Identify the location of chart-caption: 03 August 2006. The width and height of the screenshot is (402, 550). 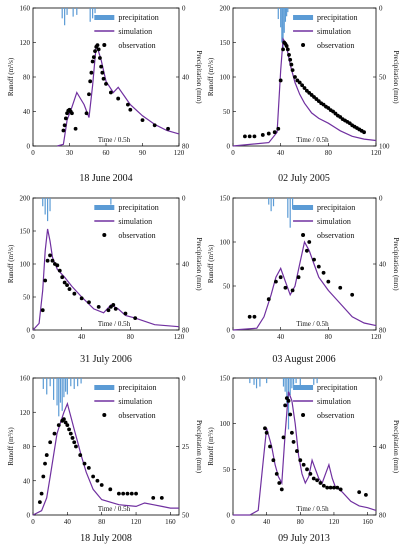
(303, 359).